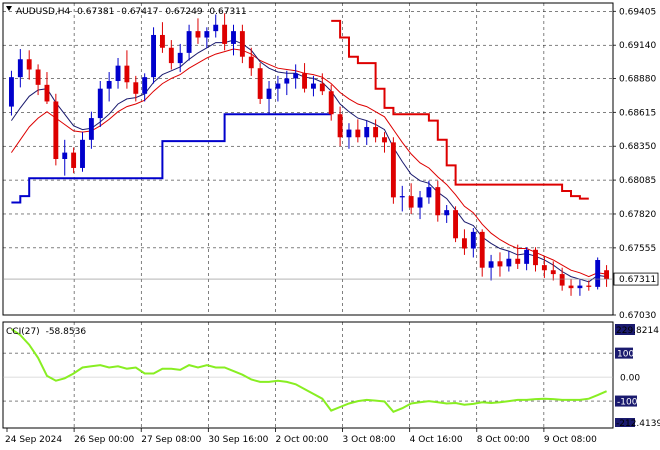  Describe the element at coordinates (625, 329) in the screenshot. I see `cci-max-box` at that location.